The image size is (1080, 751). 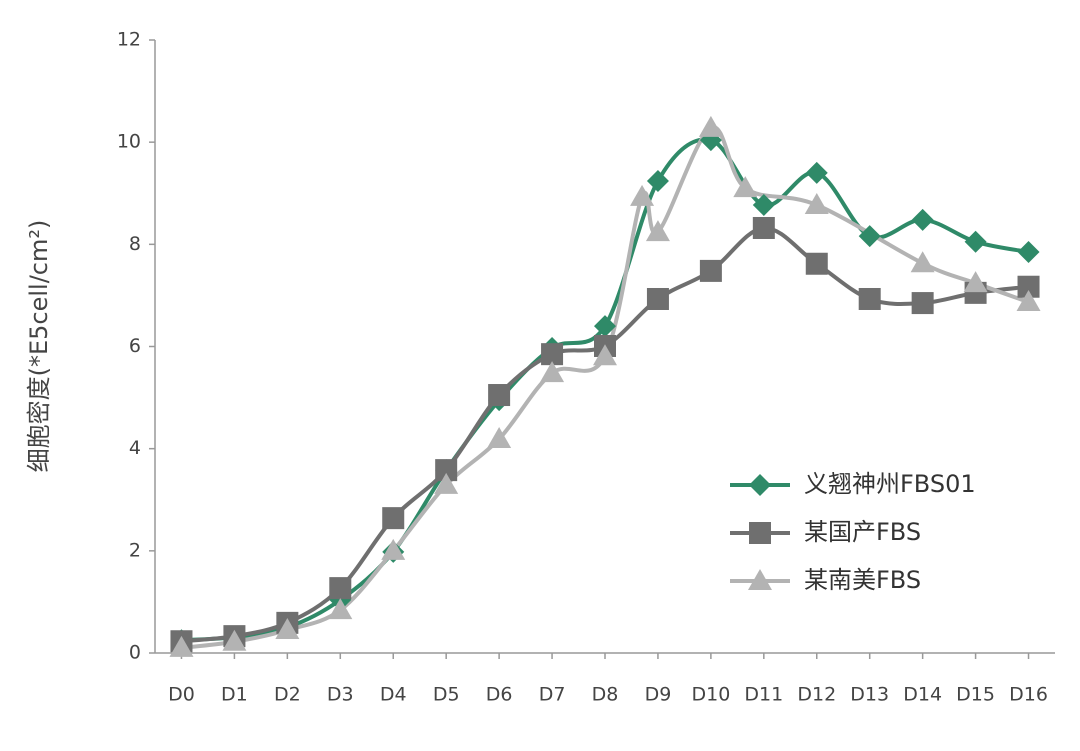 What do you see at coordinates (890, 484) in the screenshot?
I see `legend-label: 义翘神州FBS01` at bounding box center [890, 484].